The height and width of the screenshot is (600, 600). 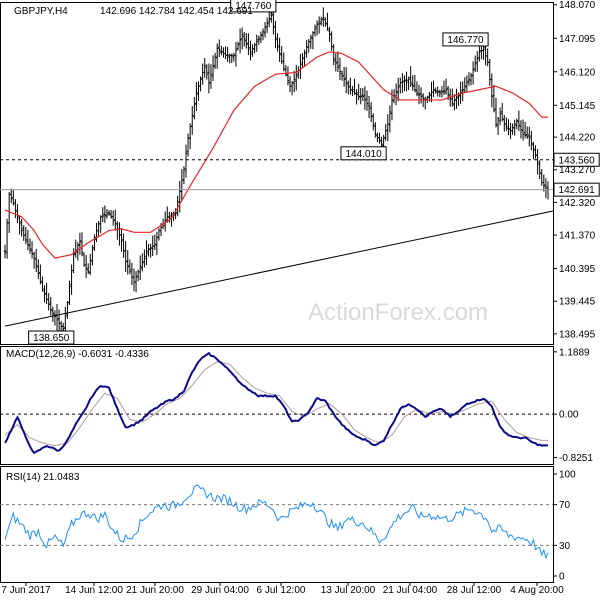 What do you see at coordinates (51, 338) in the screenshot?
I see `swing-price-label: 138.650` at bounding box center [51, 338].